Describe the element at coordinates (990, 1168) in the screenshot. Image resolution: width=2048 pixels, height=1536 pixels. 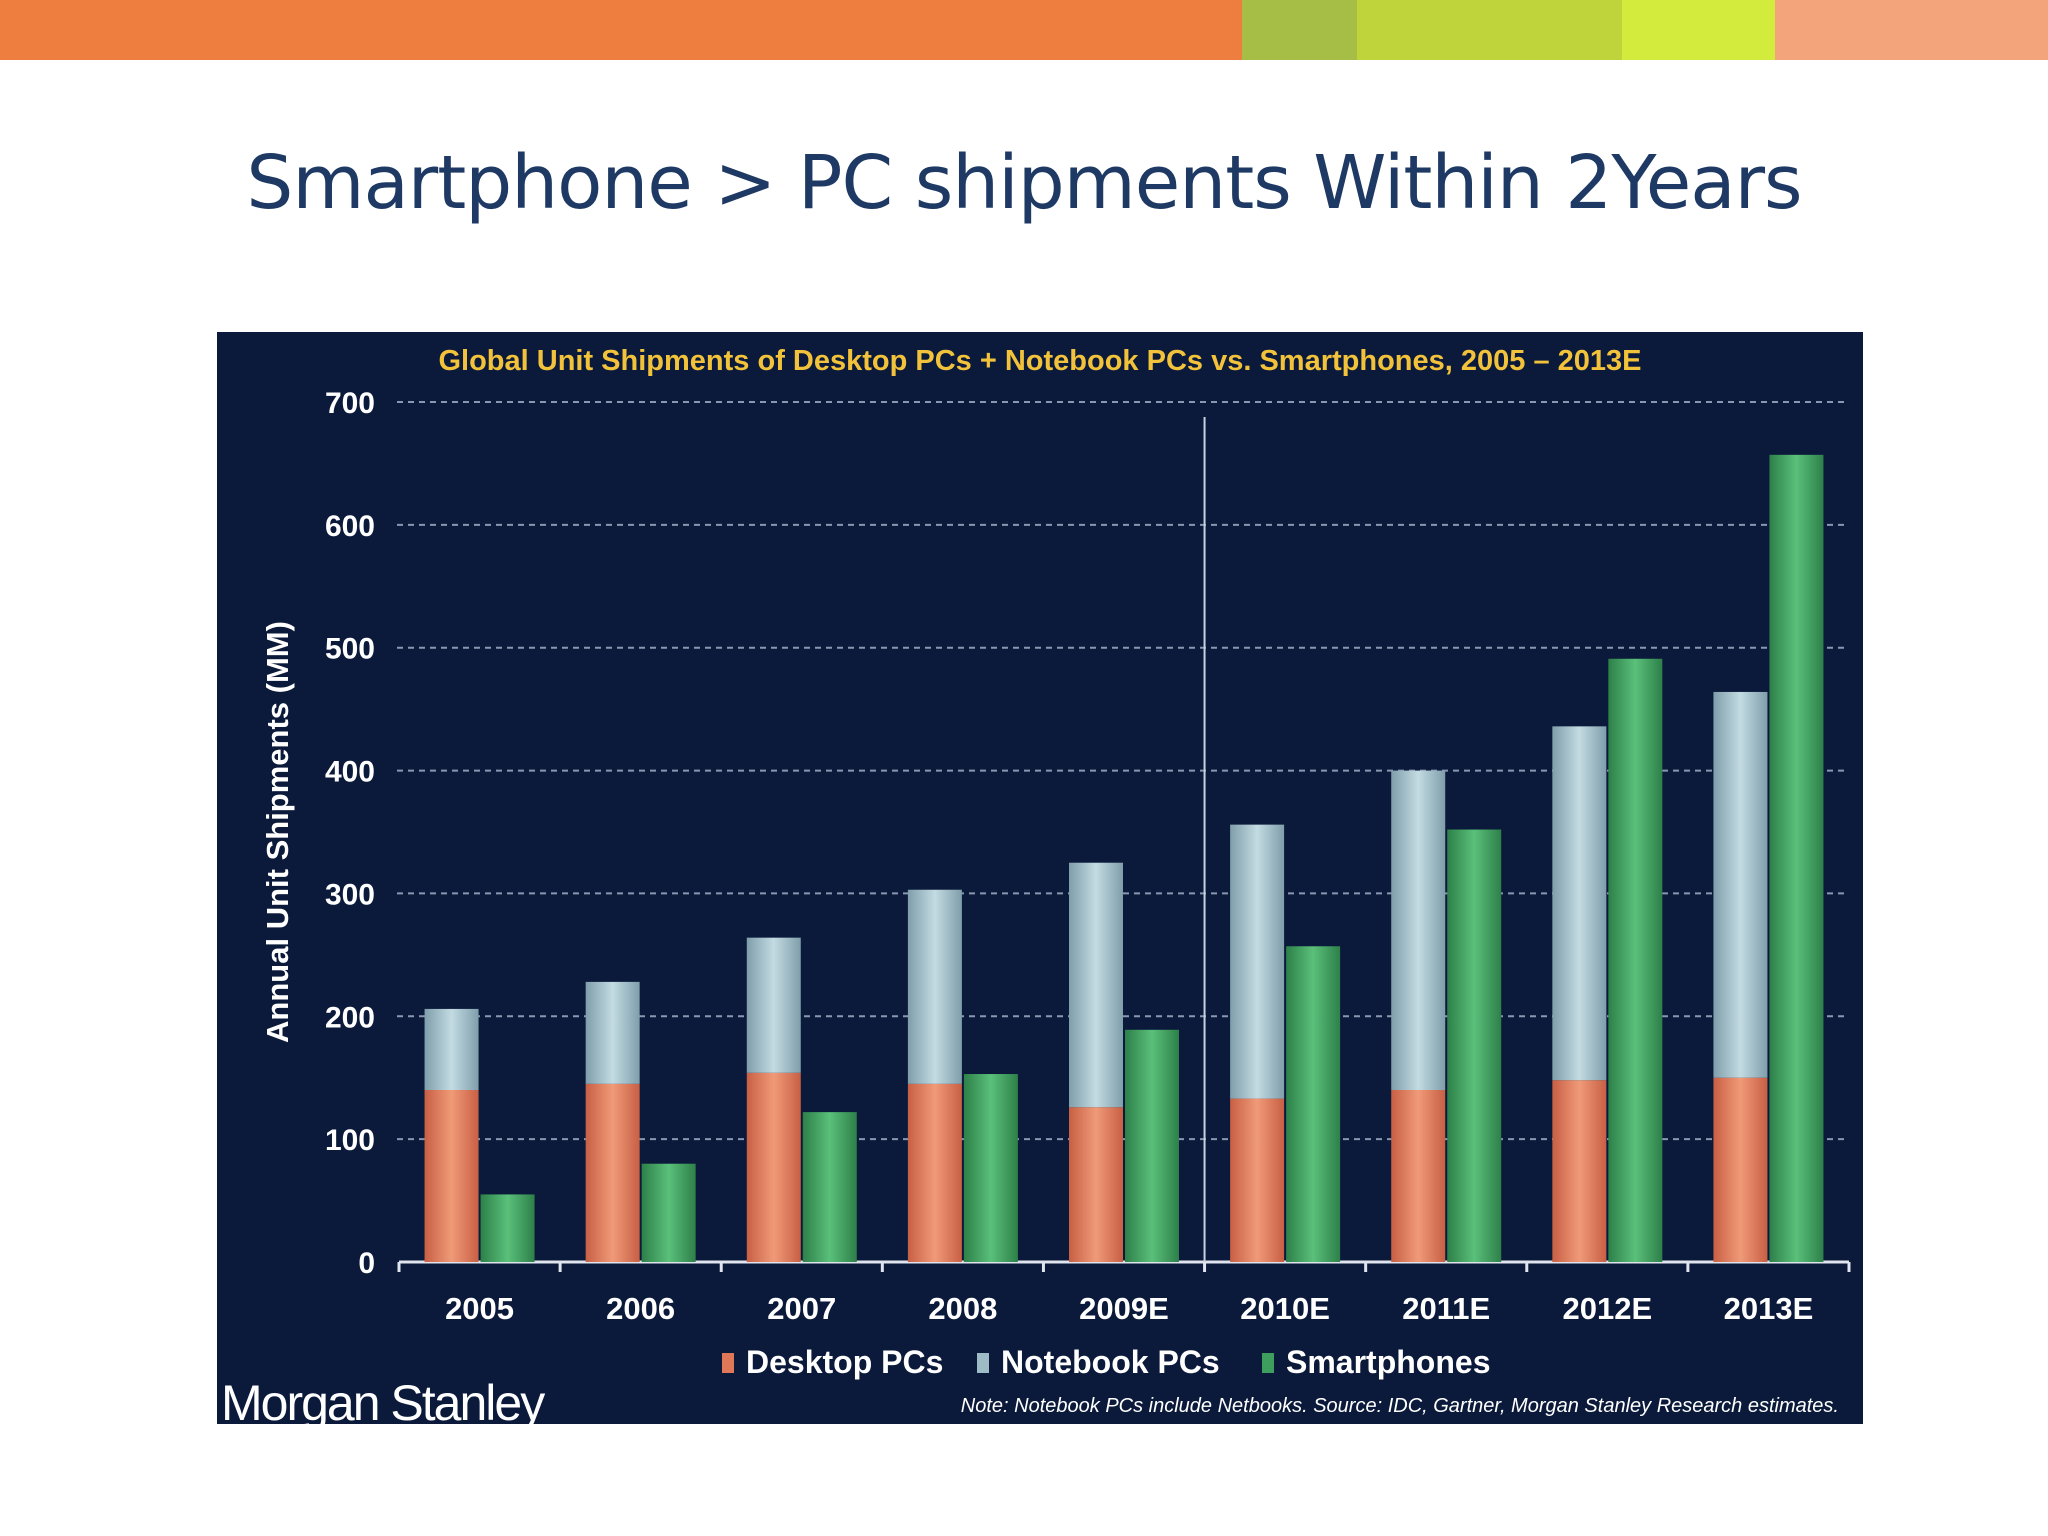
I see `bar-smartphone-2008` at that location.